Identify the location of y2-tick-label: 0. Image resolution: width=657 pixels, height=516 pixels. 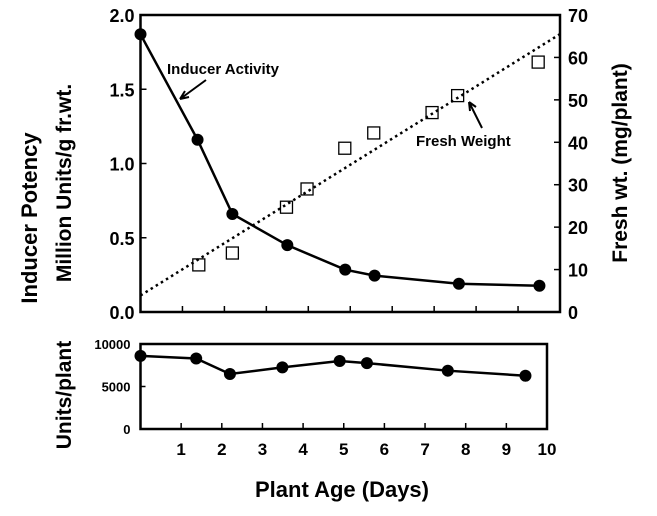
(573, 313).